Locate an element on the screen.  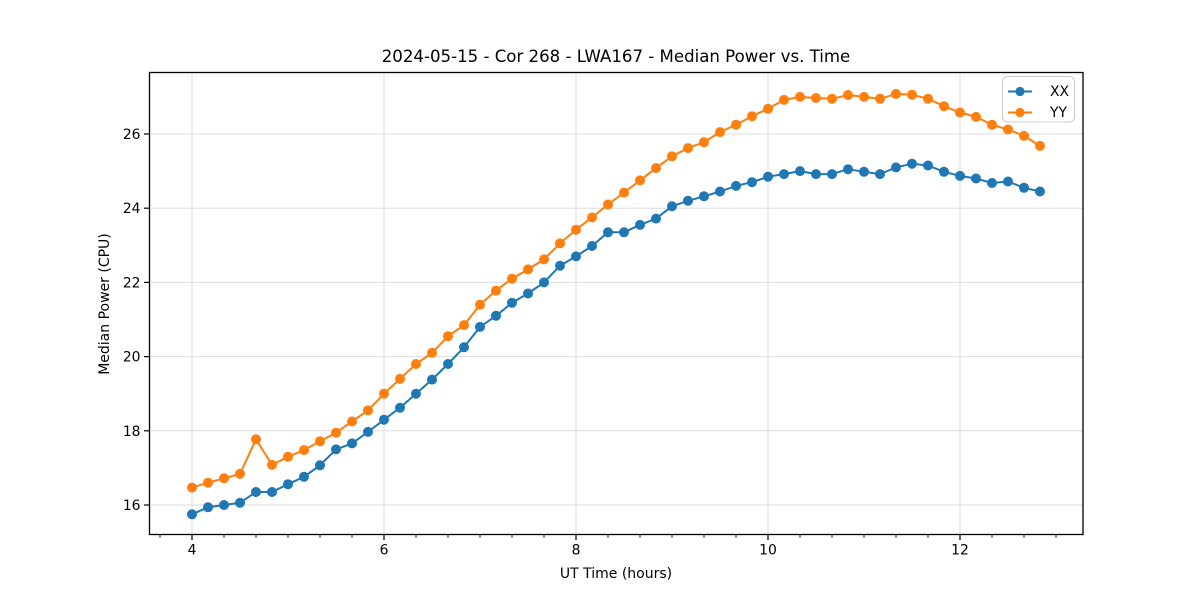
legend-label-xx: XX is located at coordinates (1060, 92).